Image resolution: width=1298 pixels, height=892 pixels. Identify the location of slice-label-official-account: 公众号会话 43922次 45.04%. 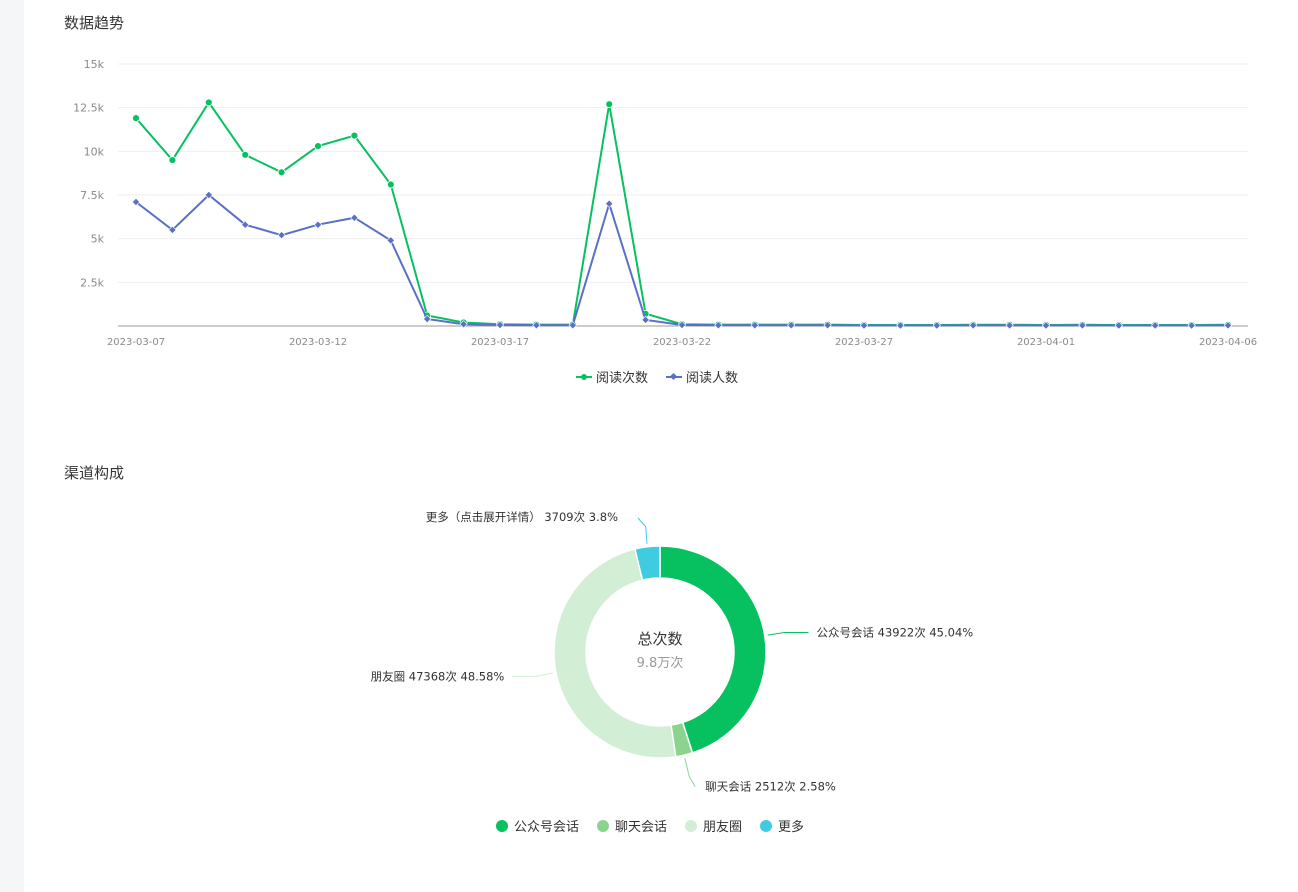
(894, 632).